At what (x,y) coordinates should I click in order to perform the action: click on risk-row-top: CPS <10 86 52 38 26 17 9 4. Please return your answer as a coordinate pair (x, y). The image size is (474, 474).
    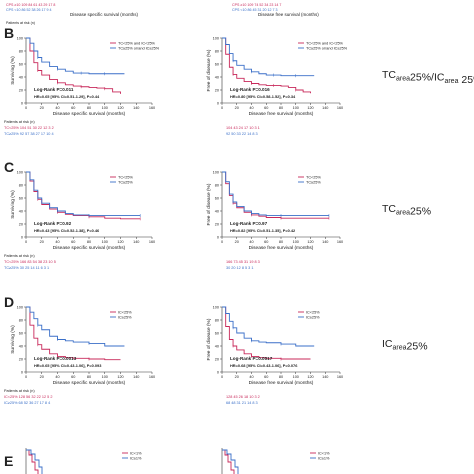
    Looking at the image, I should click on (28, 10).